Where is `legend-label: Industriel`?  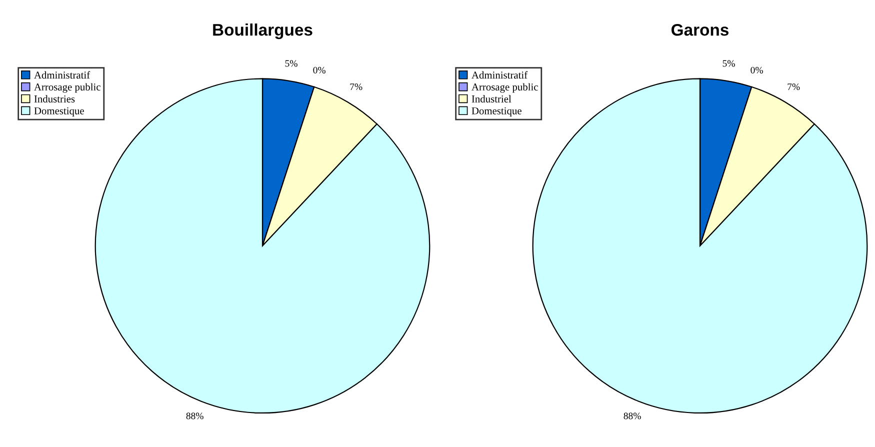
legend-label: Industriel is located at coordinates (492, 98).